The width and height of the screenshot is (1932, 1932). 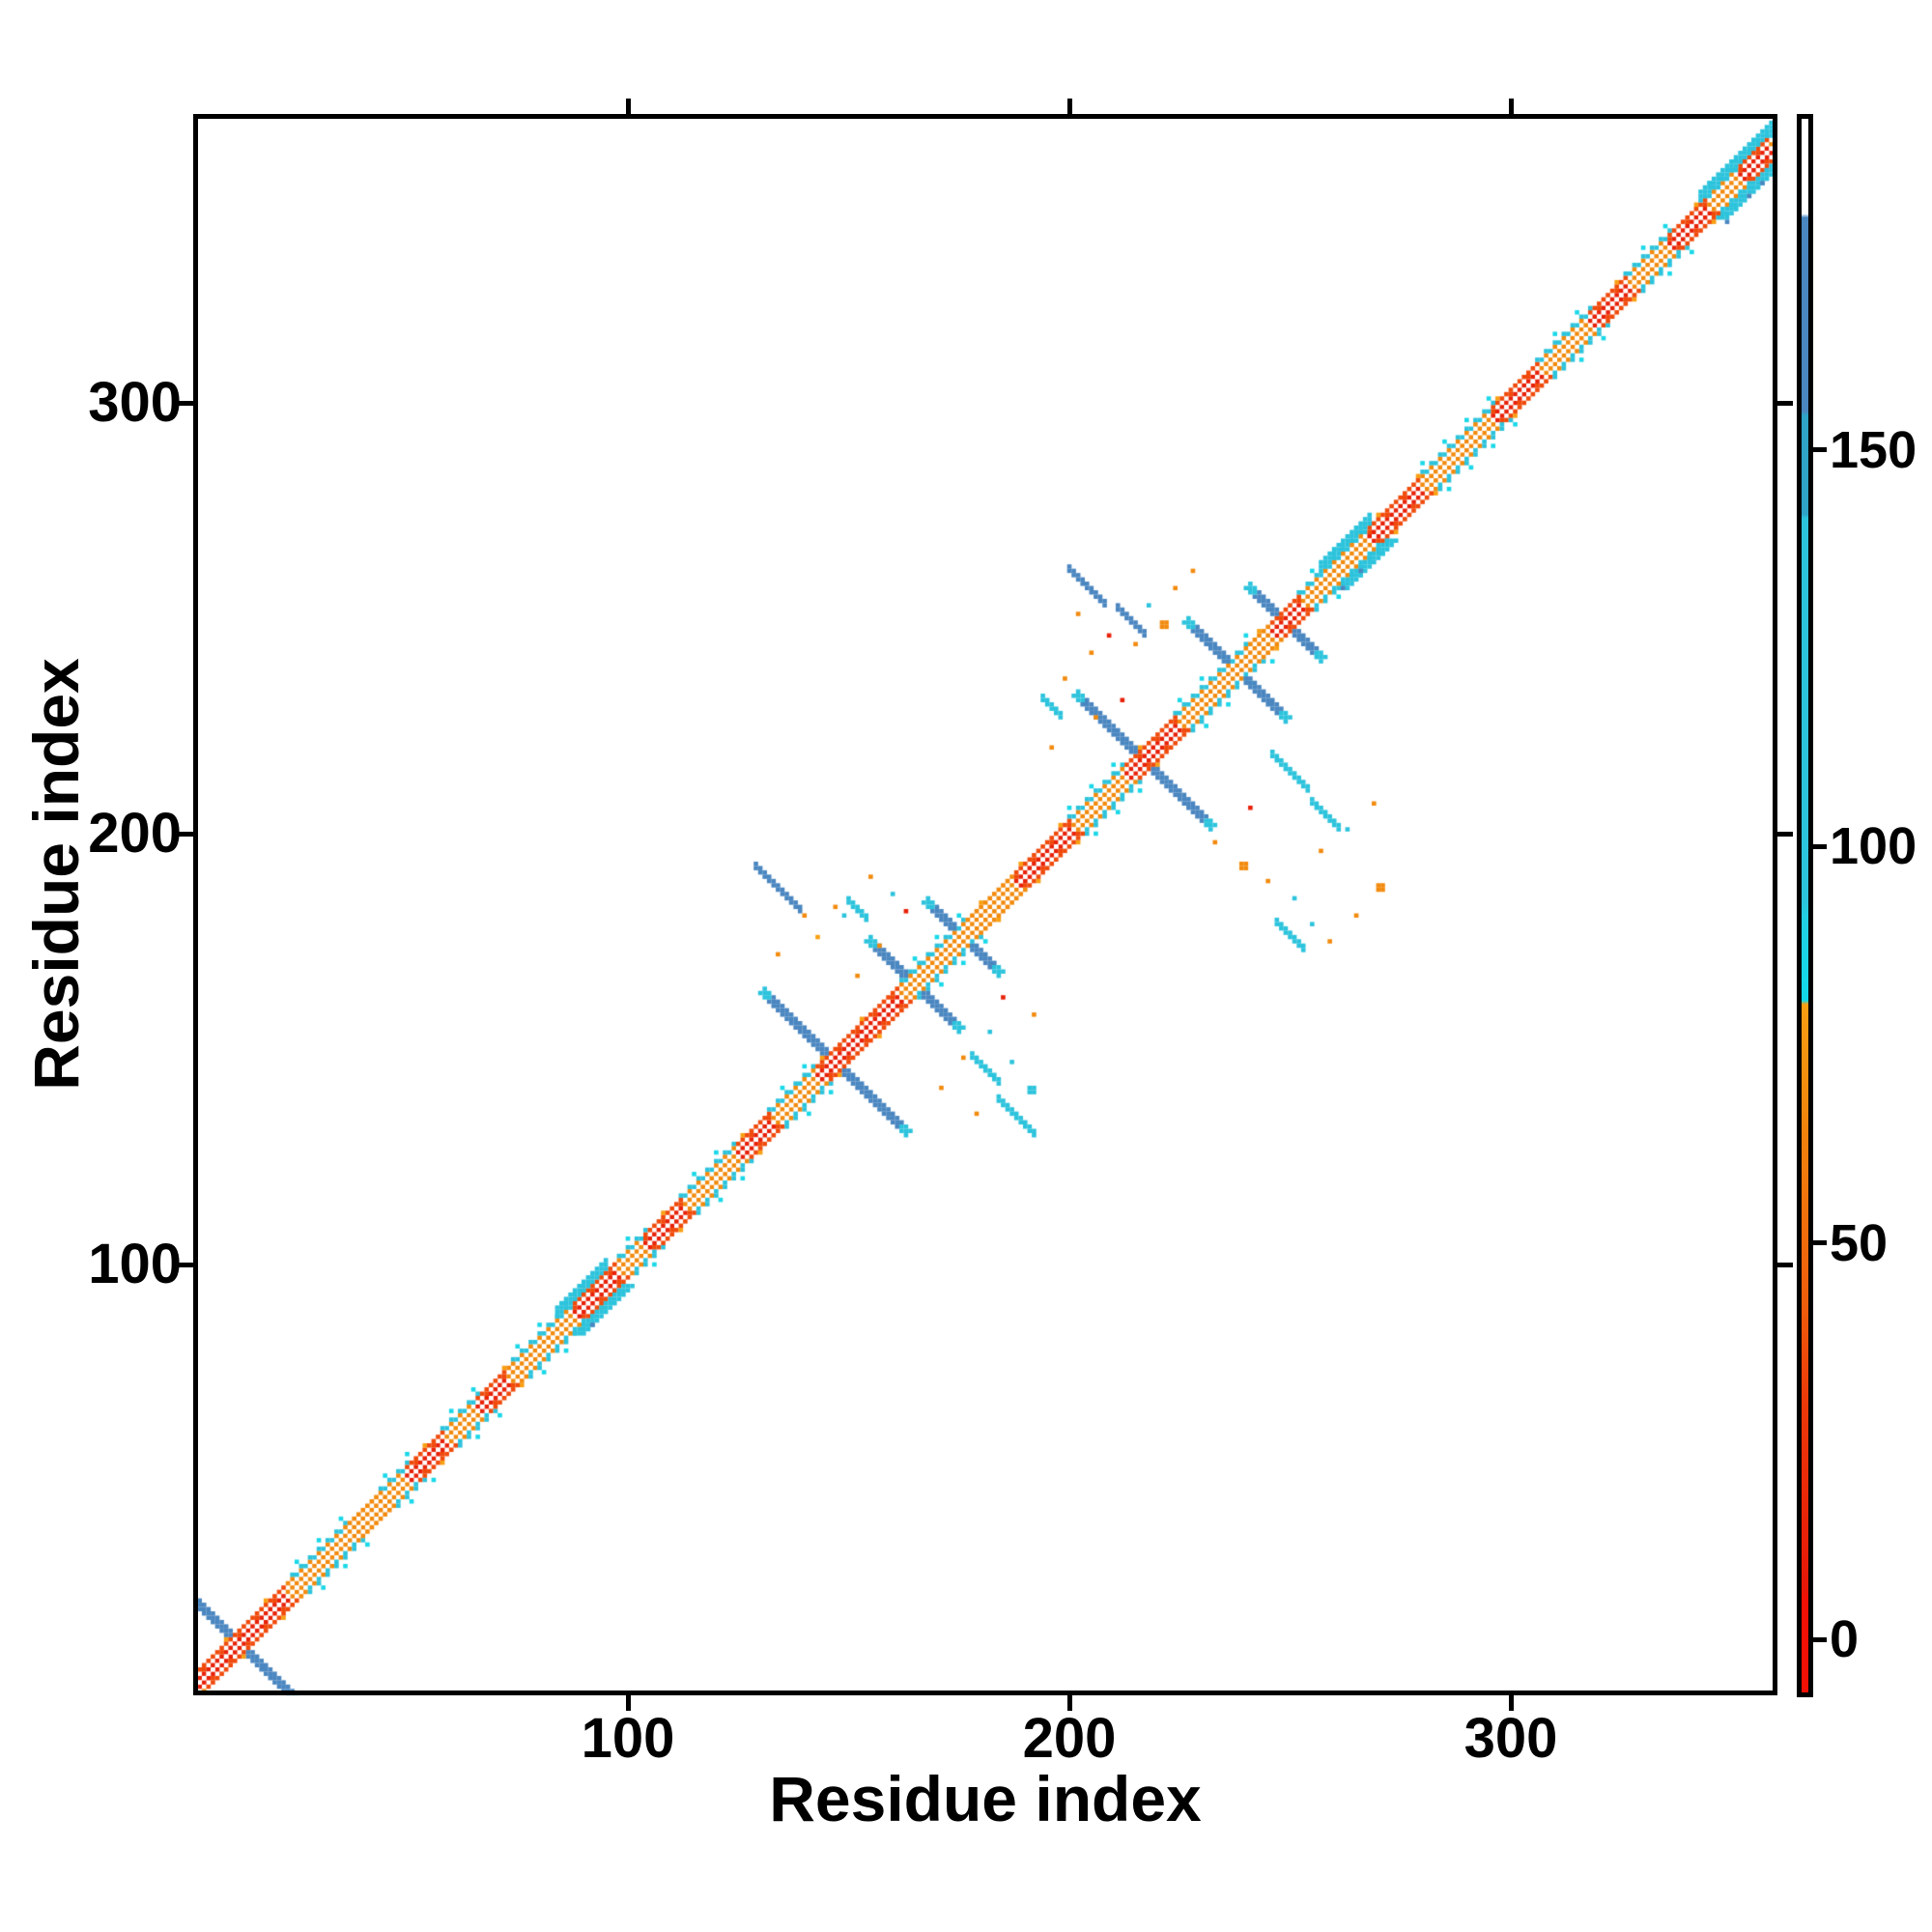 What do you see at coordinates (1069, 1738) in the screenshot?
I see `x-tick-label-200: 200` at bounding box center [1069, 1738].